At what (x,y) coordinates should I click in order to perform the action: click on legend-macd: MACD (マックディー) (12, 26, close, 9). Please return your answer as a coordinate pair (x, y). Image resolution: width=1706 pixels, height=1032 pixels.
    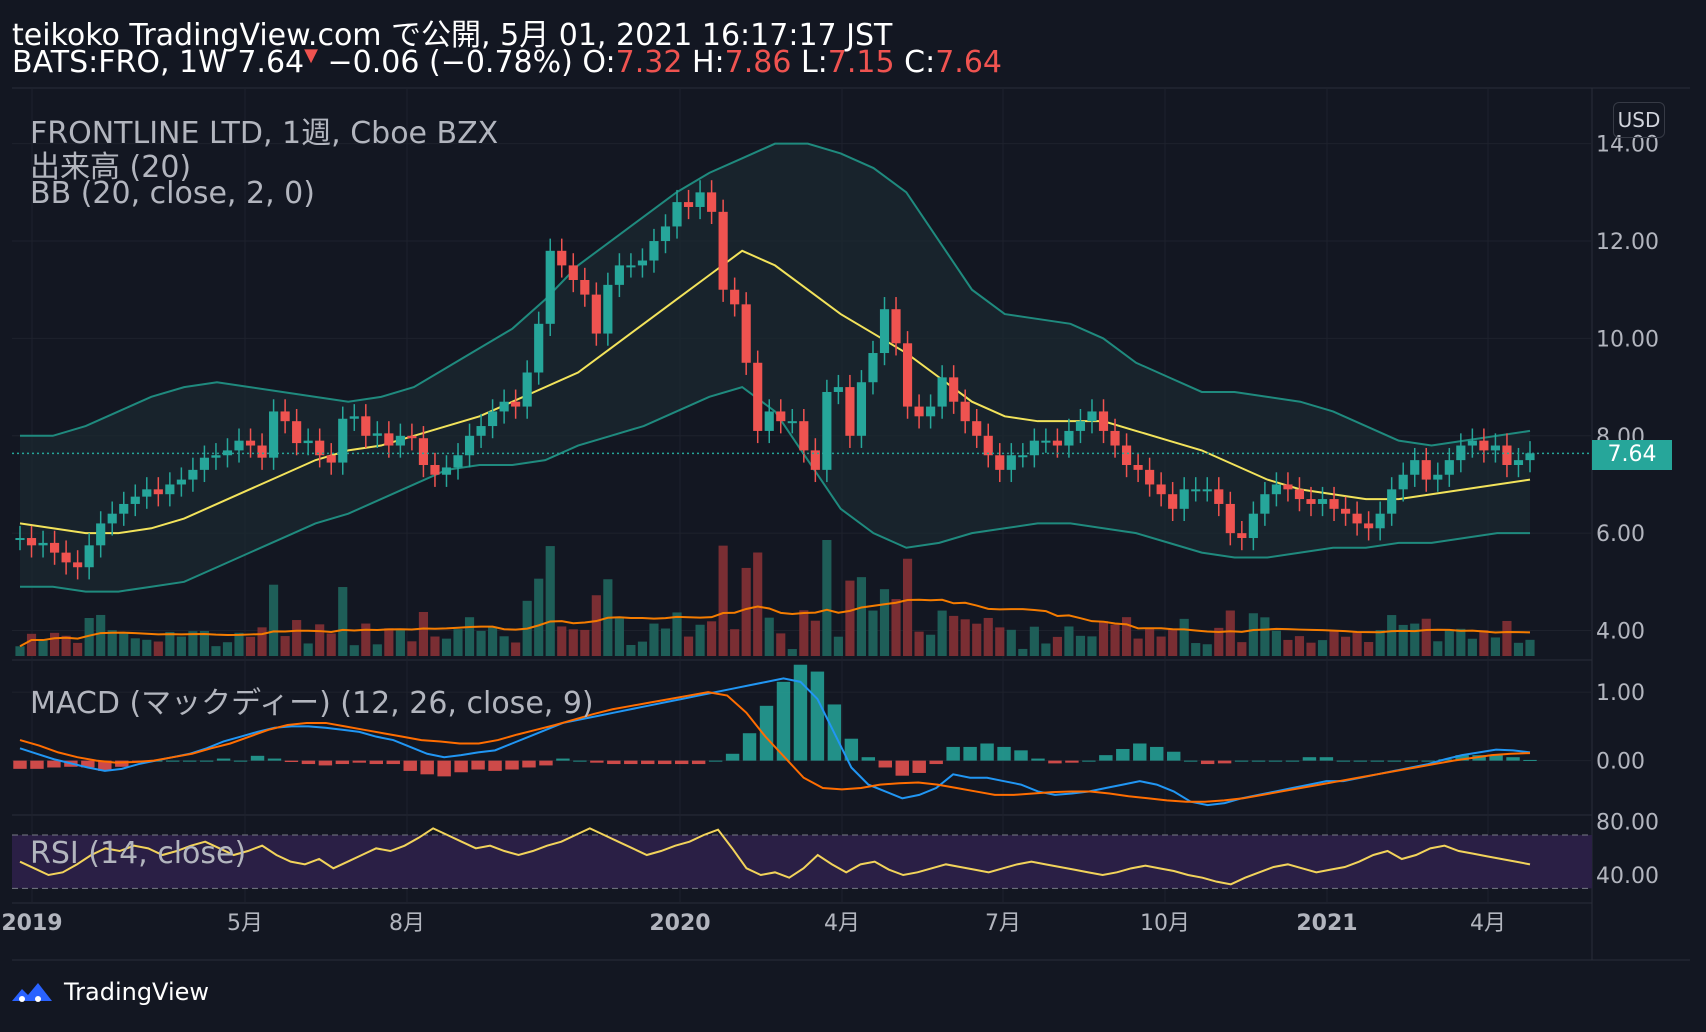
    Looking at the image, I should click on (312, 703).